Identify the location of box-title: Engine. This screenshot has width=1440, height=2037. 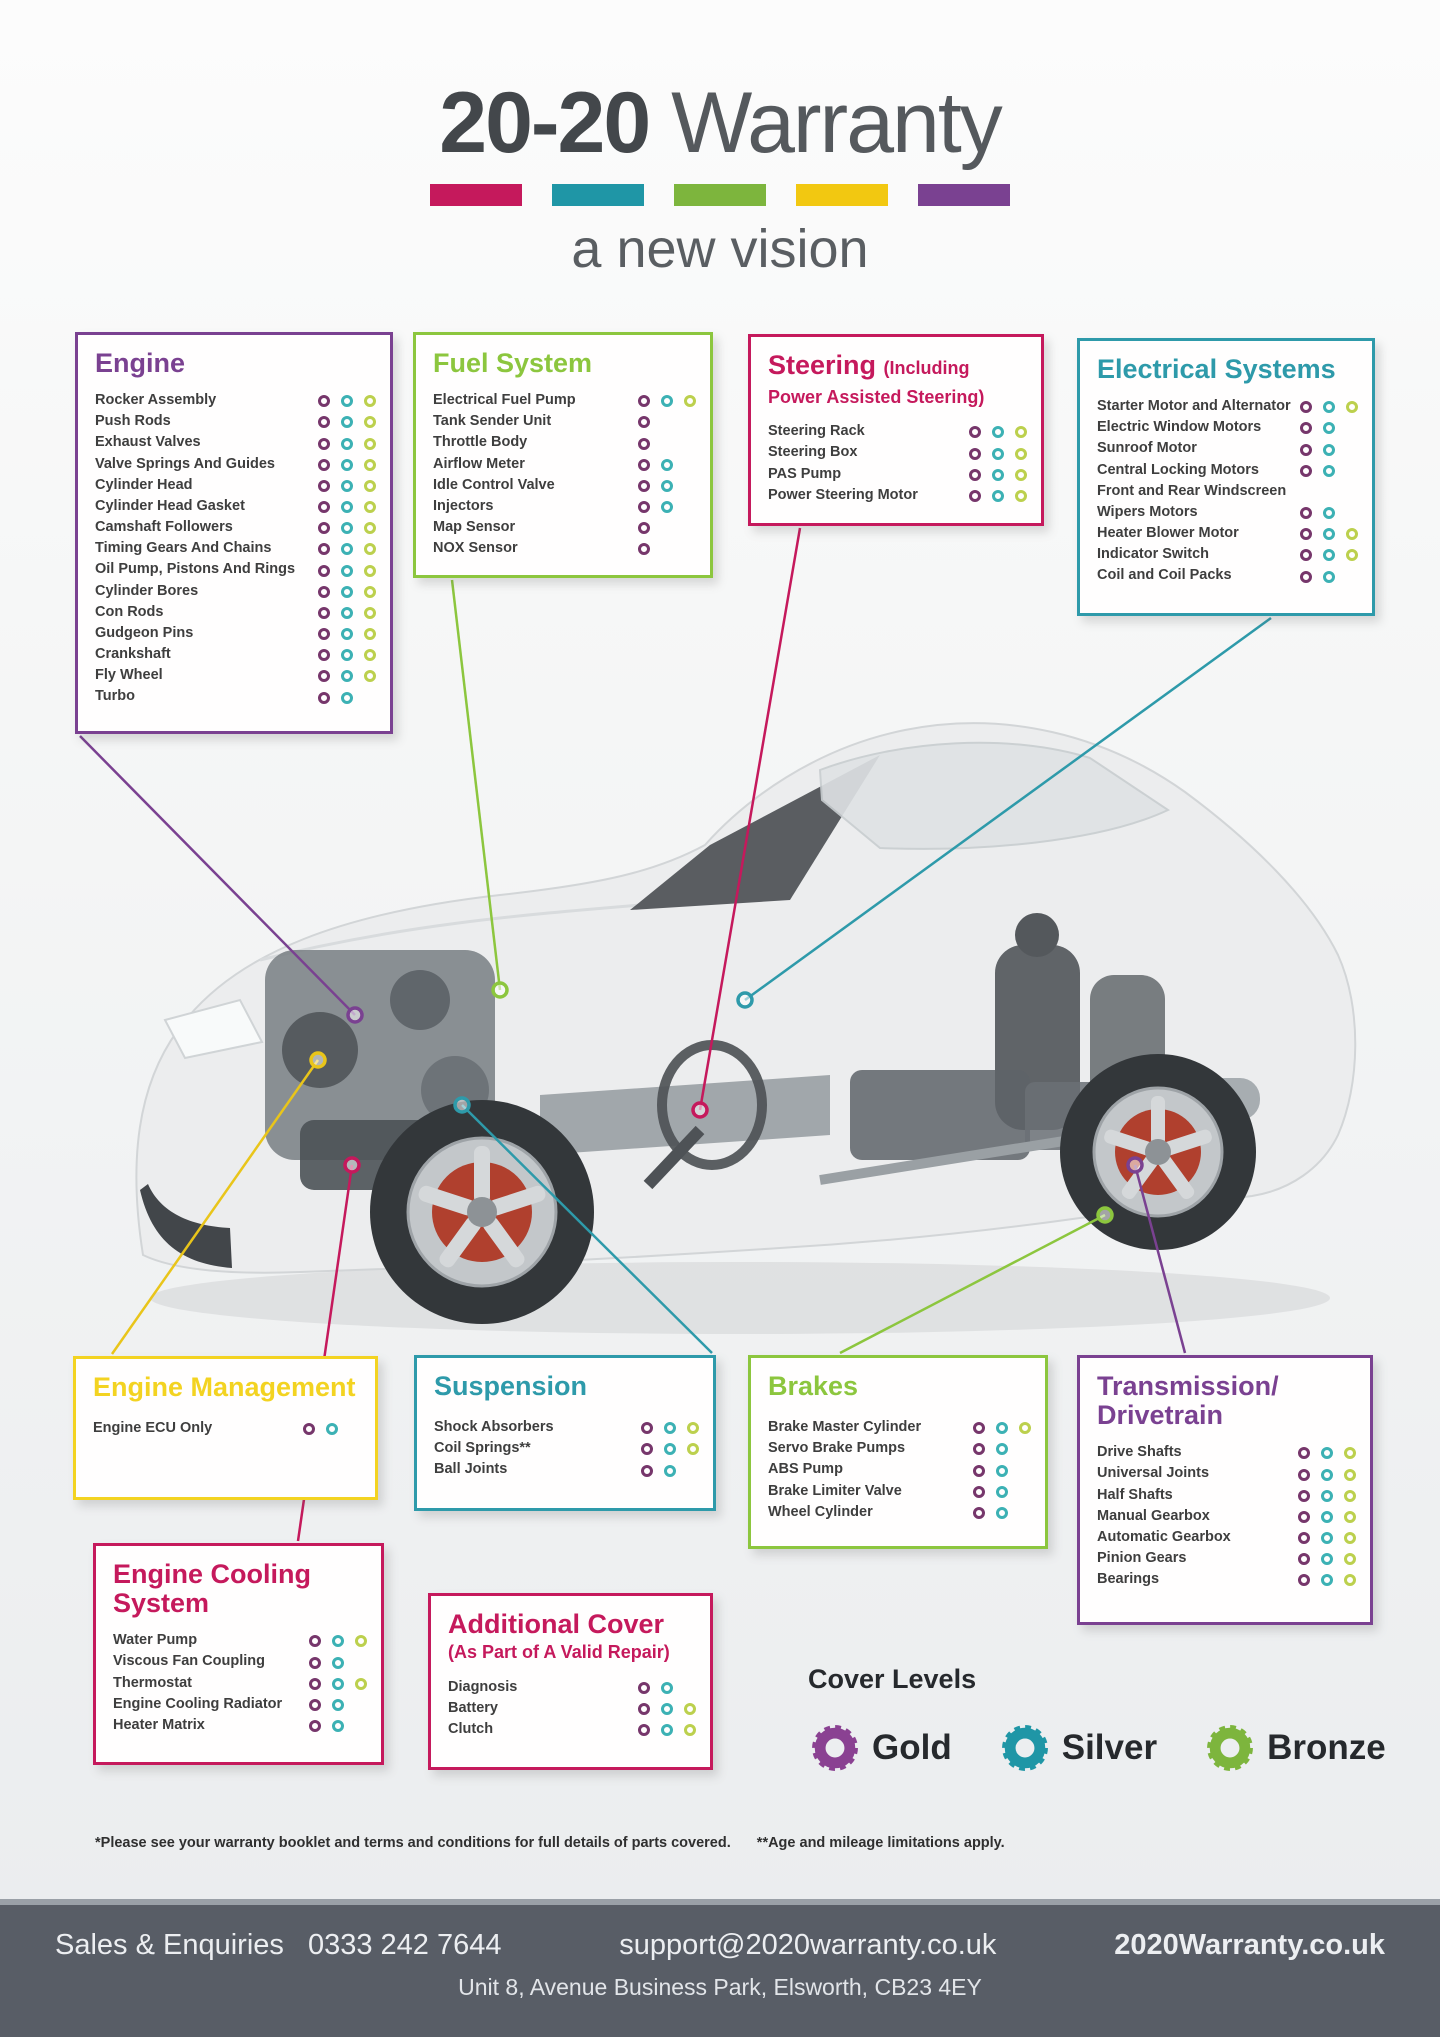
(140, 363).